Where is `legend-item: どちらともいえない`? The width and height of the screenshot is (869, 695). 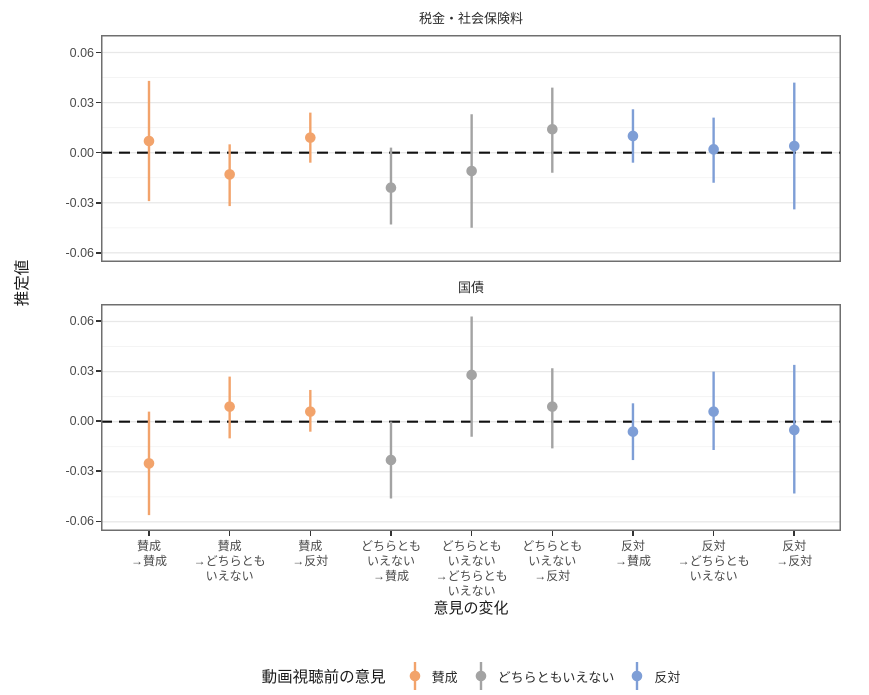
legend-item: どちらともいえない is located at coordinates (544, 676).